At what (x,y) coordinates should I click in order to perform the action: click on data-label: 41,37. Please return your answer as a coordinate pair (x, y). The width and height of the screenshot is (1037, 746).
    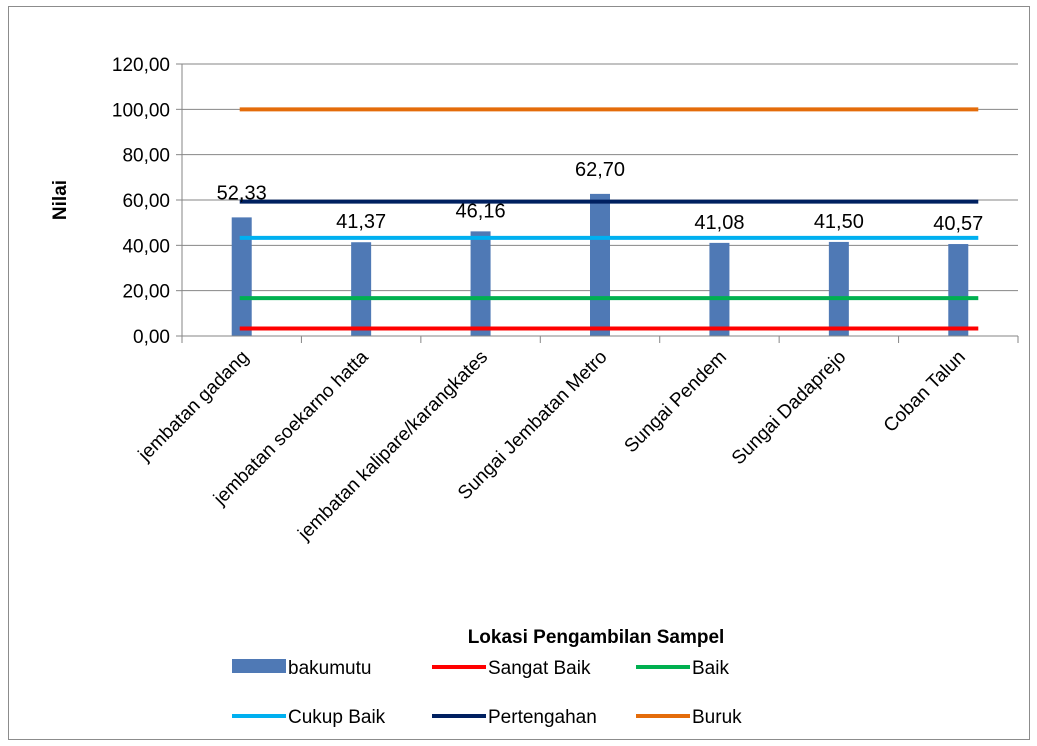
    Looking at the image, I should click on (361, 222).